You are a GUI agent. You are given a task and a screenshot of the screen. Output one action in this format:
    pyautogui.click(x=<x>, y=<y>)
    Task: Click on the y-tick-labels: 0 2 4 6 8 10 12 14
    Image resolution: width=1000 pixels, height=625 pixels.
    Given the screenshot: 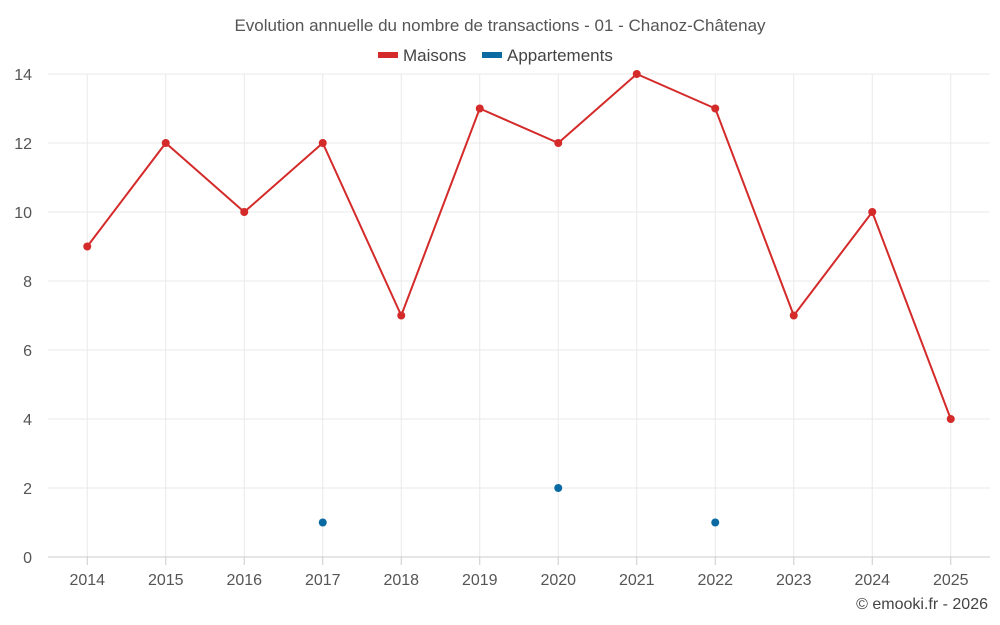 What is the action you would take?
    pyautogui.click(x=23, y=317)
    